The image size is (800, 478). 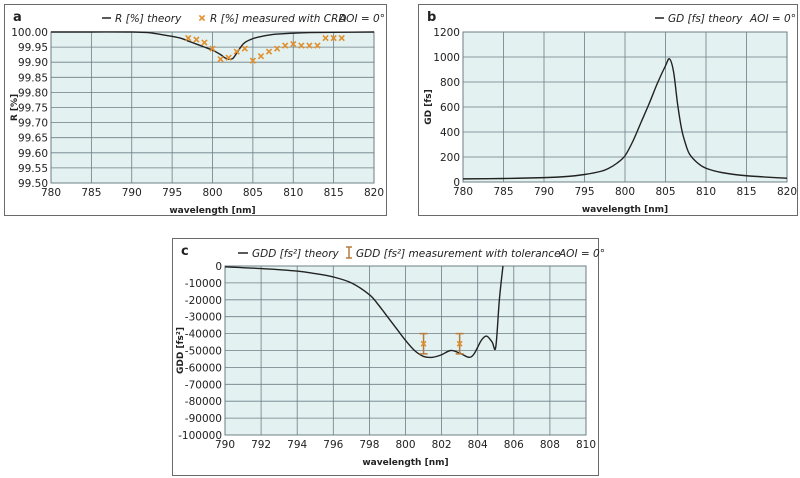 What do you see at coordinates (203, 385) in the screenshot?
I see `y-tick-label: -70000` at bounding box center [203, 385].